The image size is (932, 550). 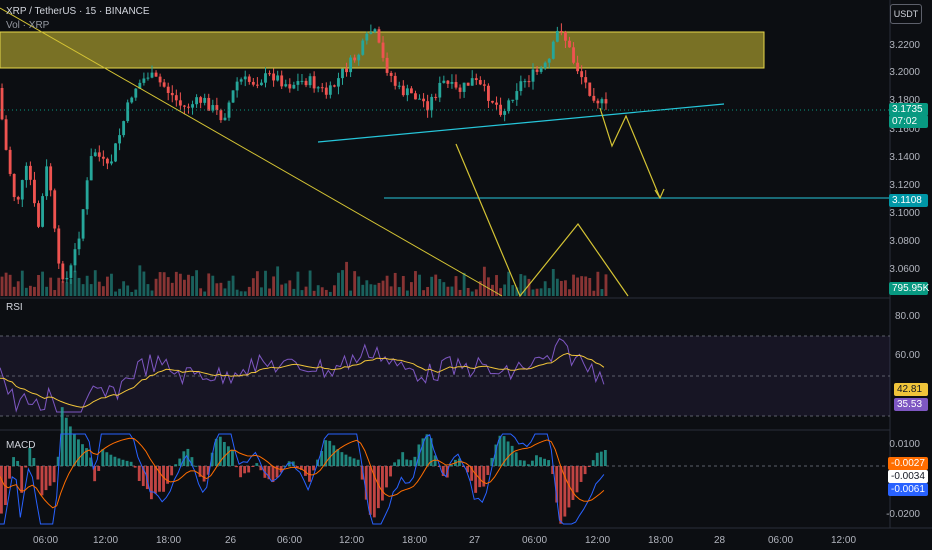 What do you see at coordinates (302, 380) in the screenshot?
I see `rsi-ma-line` at bounding box center [302, 380].